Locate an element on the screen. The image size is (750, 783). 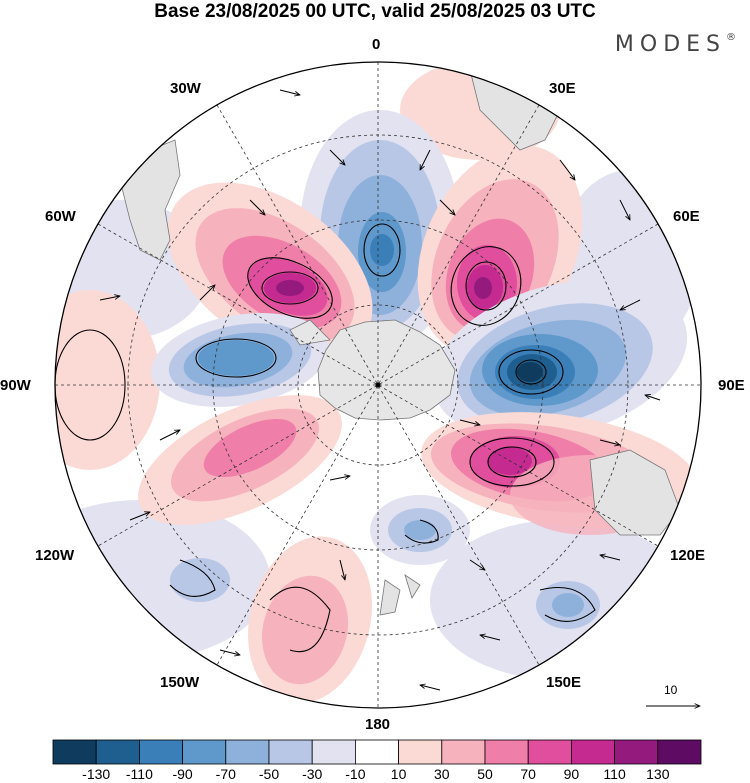
antarctica-landmass is located at coordinates (386, 370).